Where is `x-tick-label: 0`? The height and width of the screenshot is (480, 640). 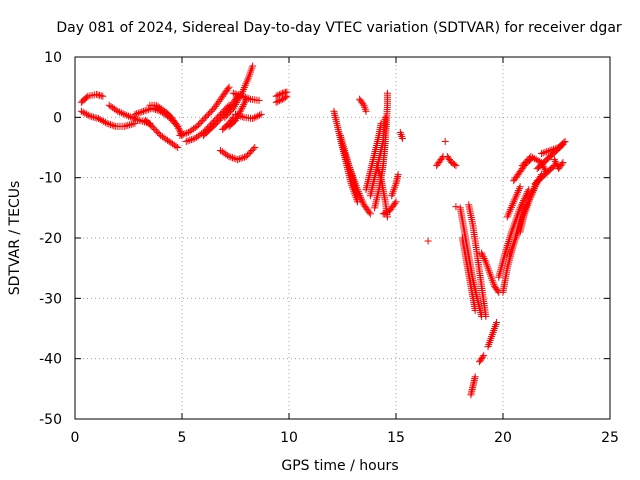 x-tick-label: 0 is located at coordinates (75, 438).